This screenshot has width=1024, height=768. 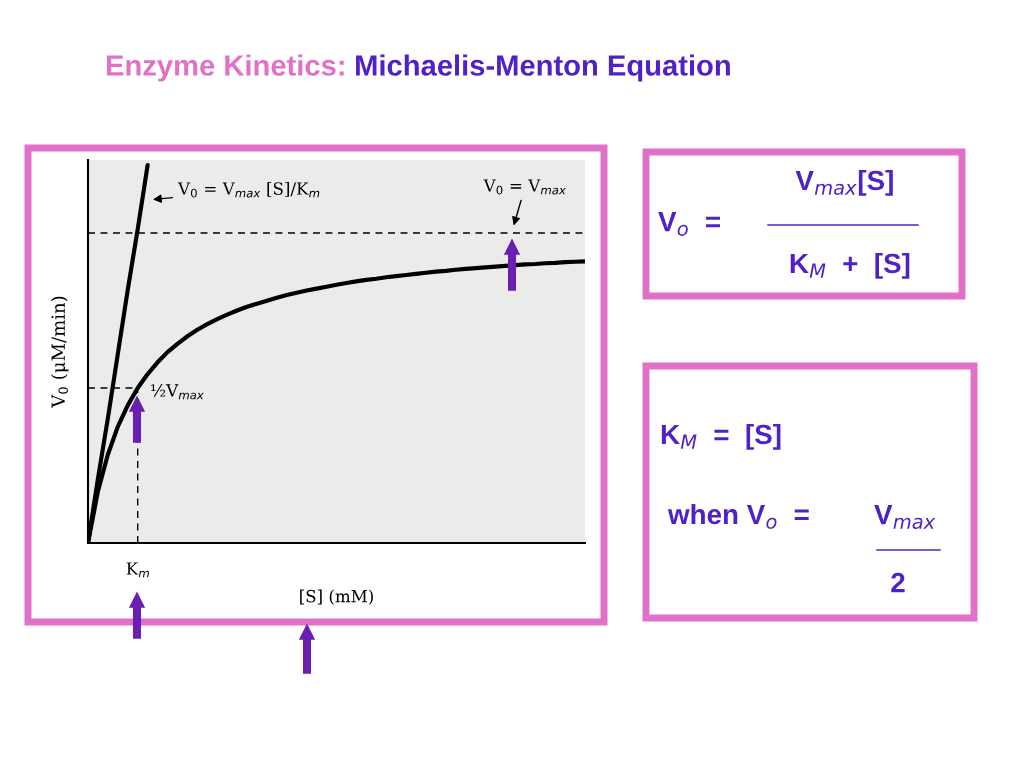 What do you see at coordinates (543, 68) in the screenshot?
I see `chart-subtitle: Michaelis-Menton Equation` at bounding box center [543, 68].